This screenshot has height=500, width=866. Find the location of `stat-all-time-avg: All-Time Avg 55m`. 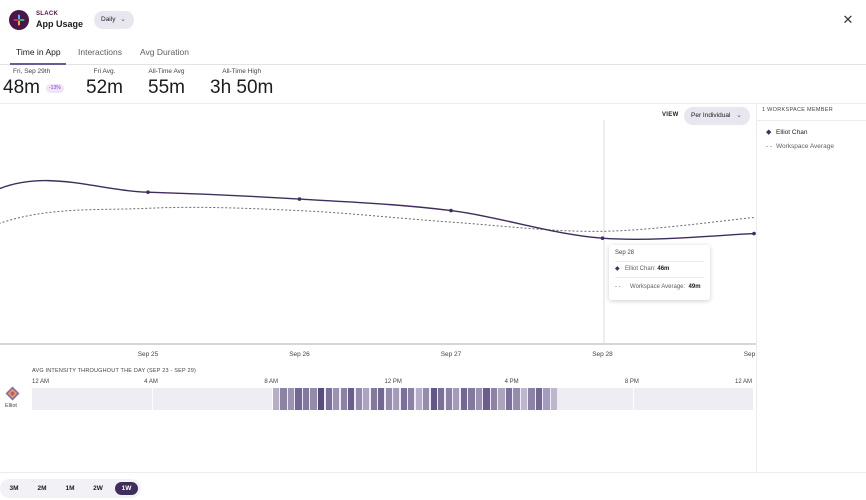

stat-all-time-avg: All-Time Avg 55m is located at coordinates (166, 83).